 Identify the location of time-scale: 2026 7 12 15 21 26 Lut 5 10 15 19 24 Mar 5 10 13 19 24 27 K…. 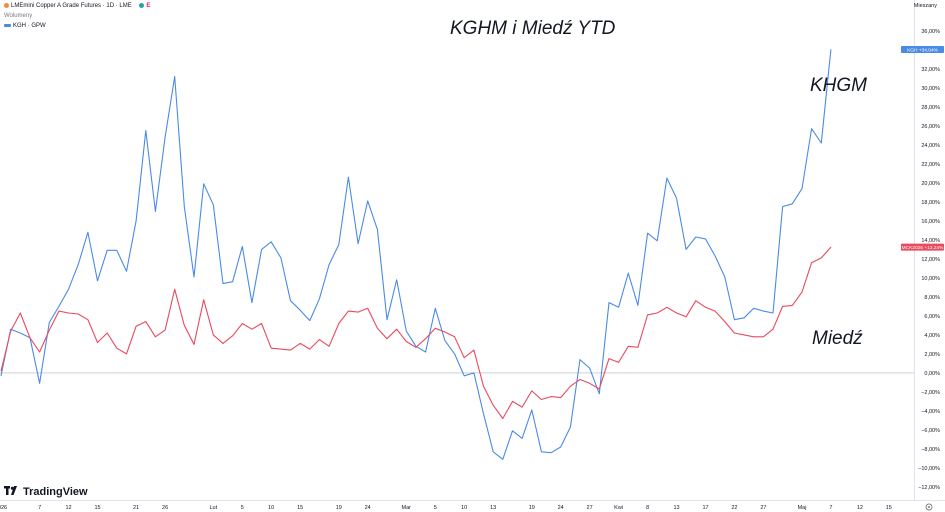
(472, 506).